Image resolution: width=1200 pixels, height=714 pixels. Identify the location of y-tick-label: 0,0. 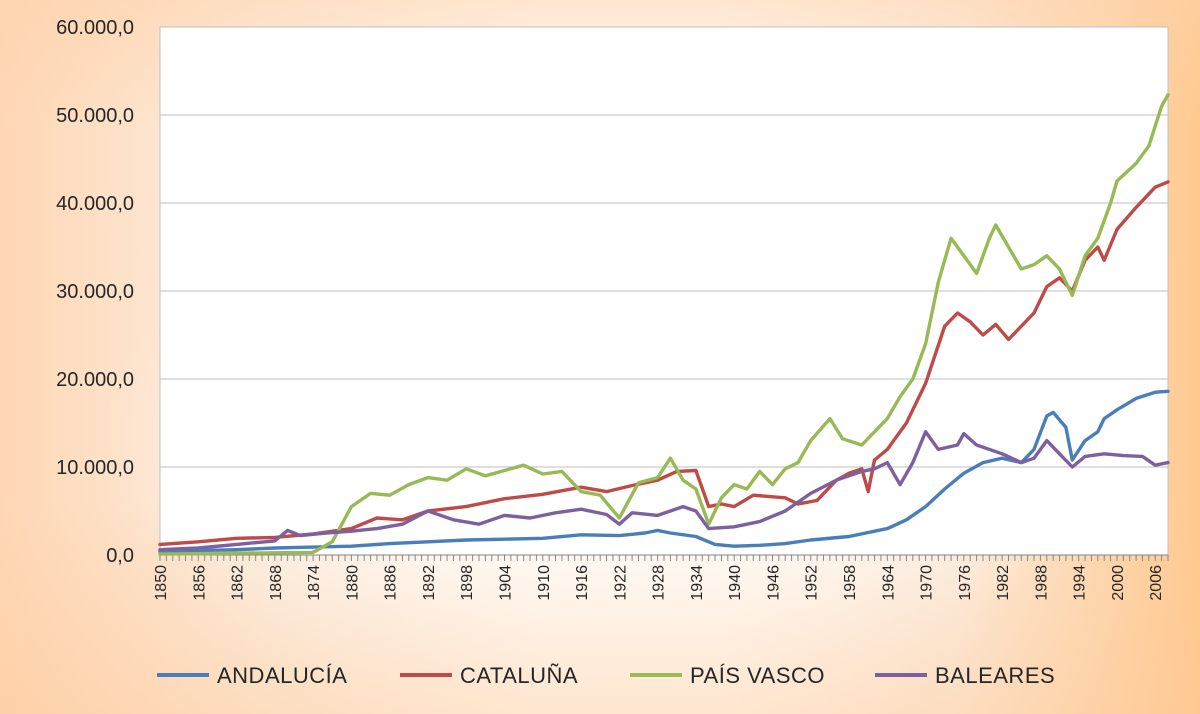
(120, 556).